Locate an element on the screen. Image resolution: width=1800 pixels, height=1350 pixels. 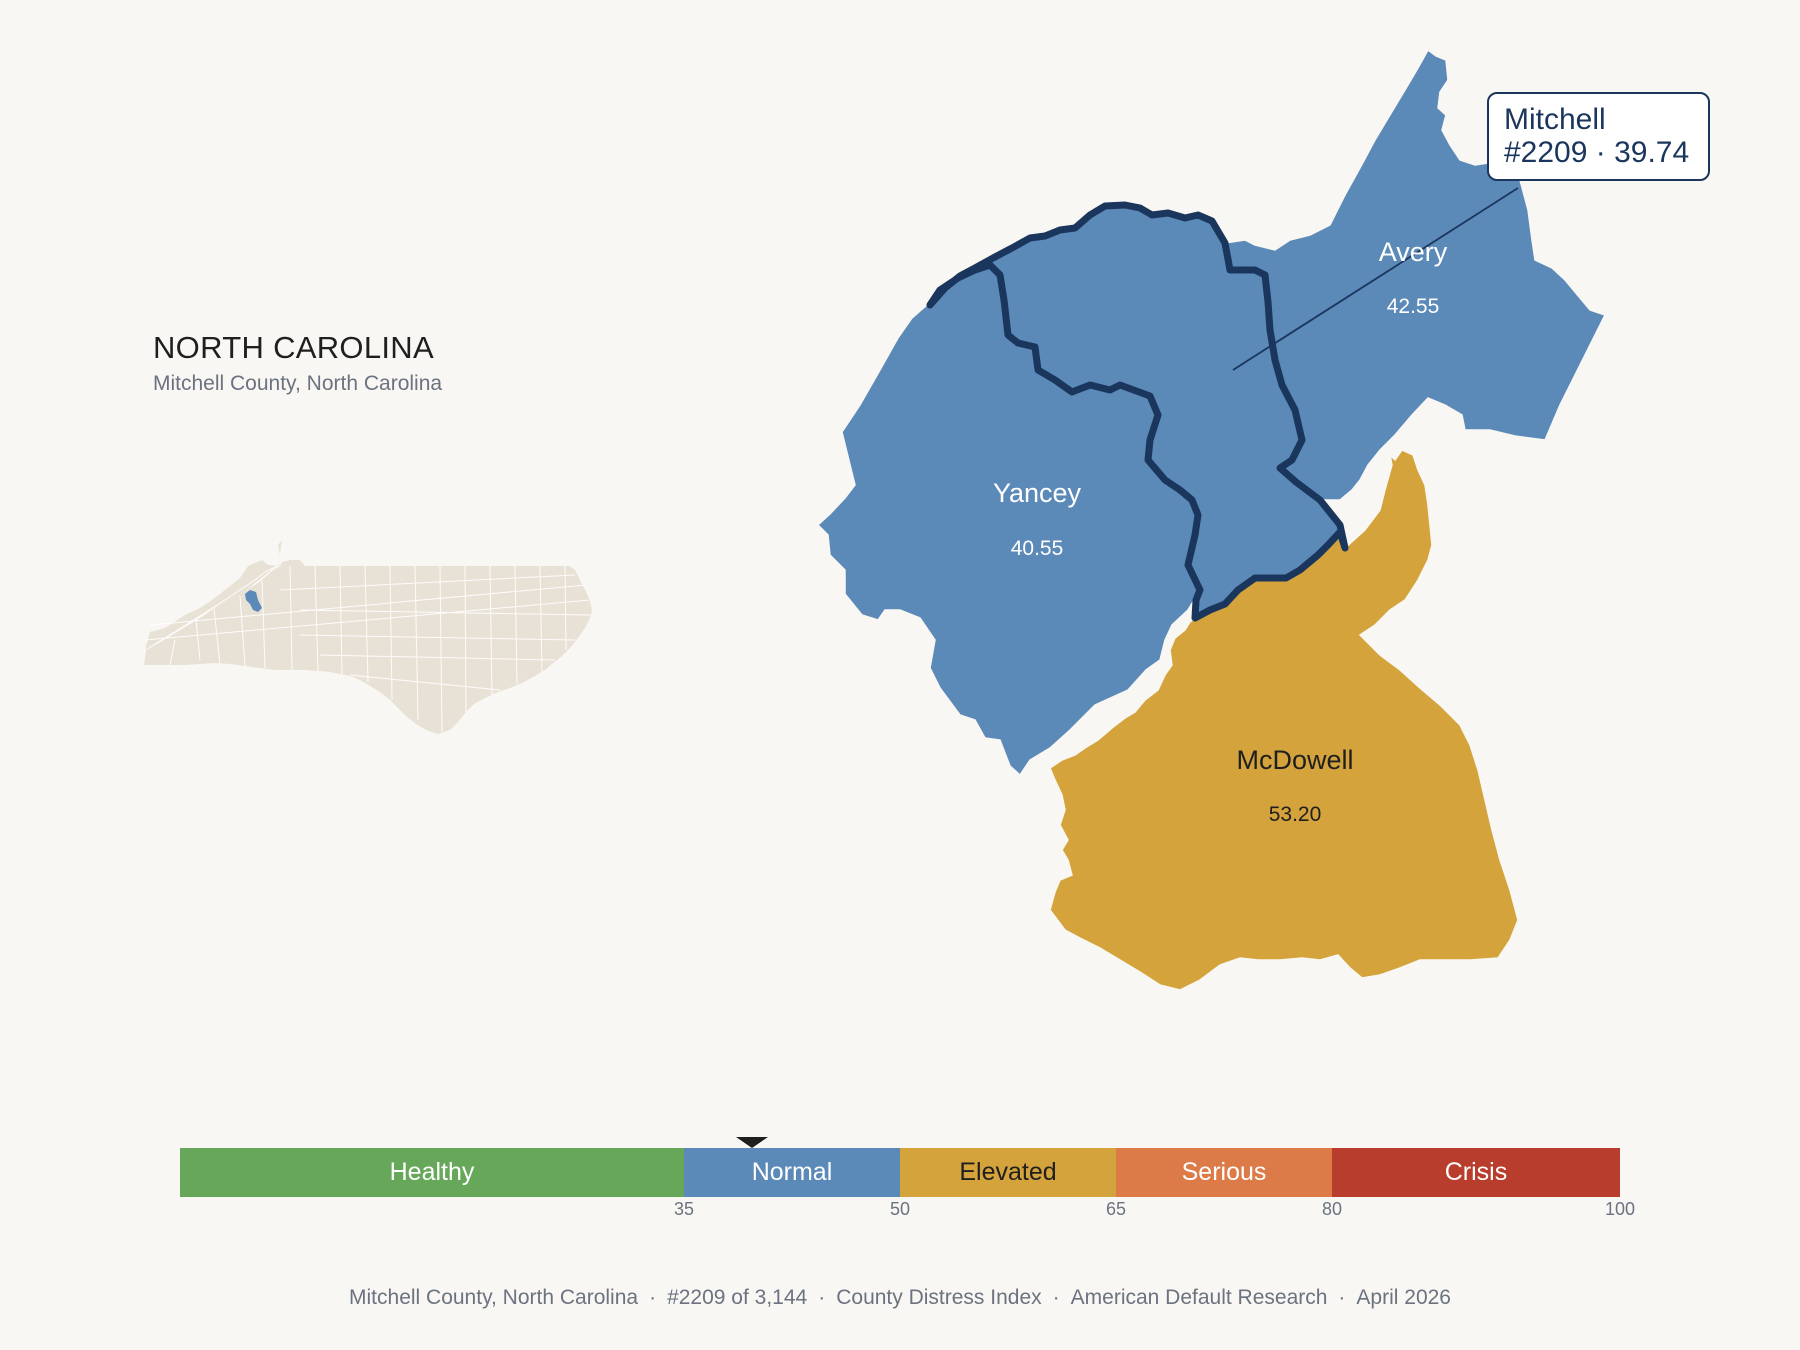
scale-label-elevated: Elevated is located at coordinates (1008, 1172).